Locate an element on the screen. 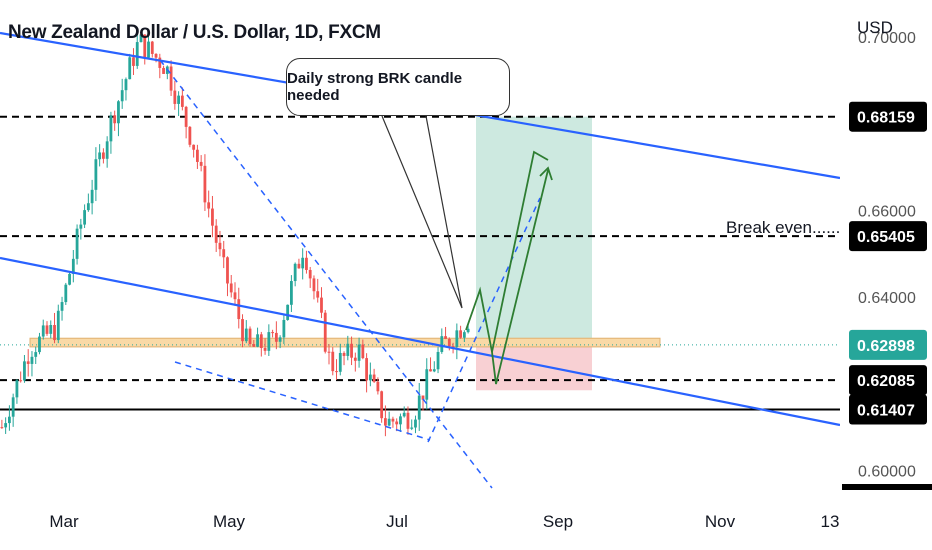 This screenshot has width=932, height=550. time-tick-label: Nov is located at coordinates (720, 521).